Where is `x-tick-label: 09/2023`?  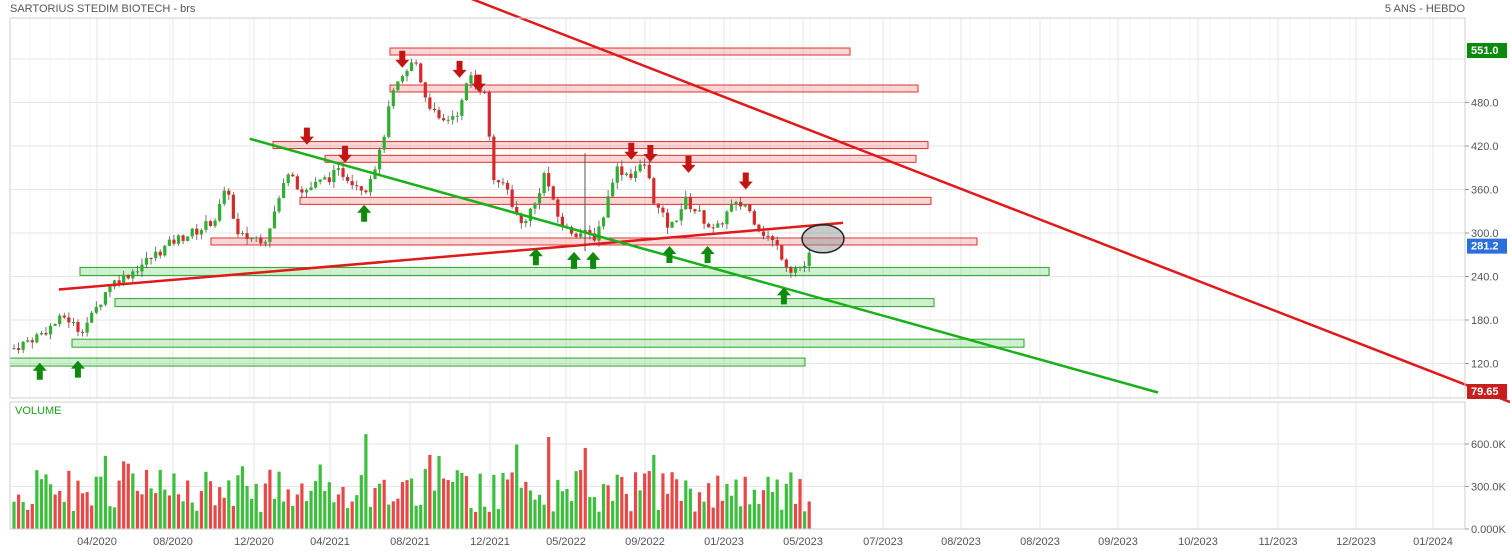 x-tick-label: 09/2023 is located at coordinates (1118, 542).